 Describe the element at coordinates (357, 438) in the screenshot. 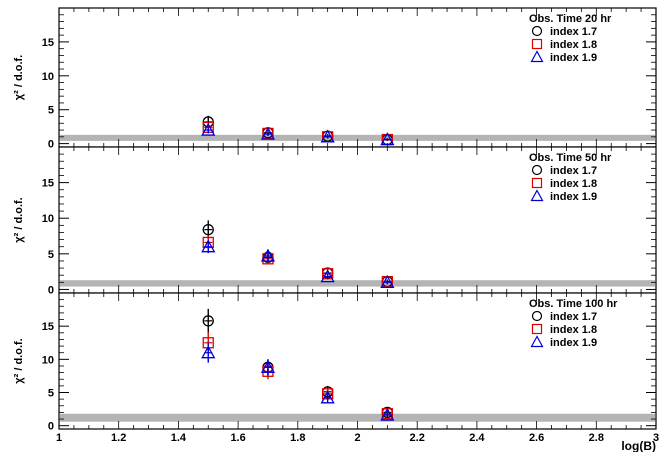

I see `x-tick-label: 2` at that location.